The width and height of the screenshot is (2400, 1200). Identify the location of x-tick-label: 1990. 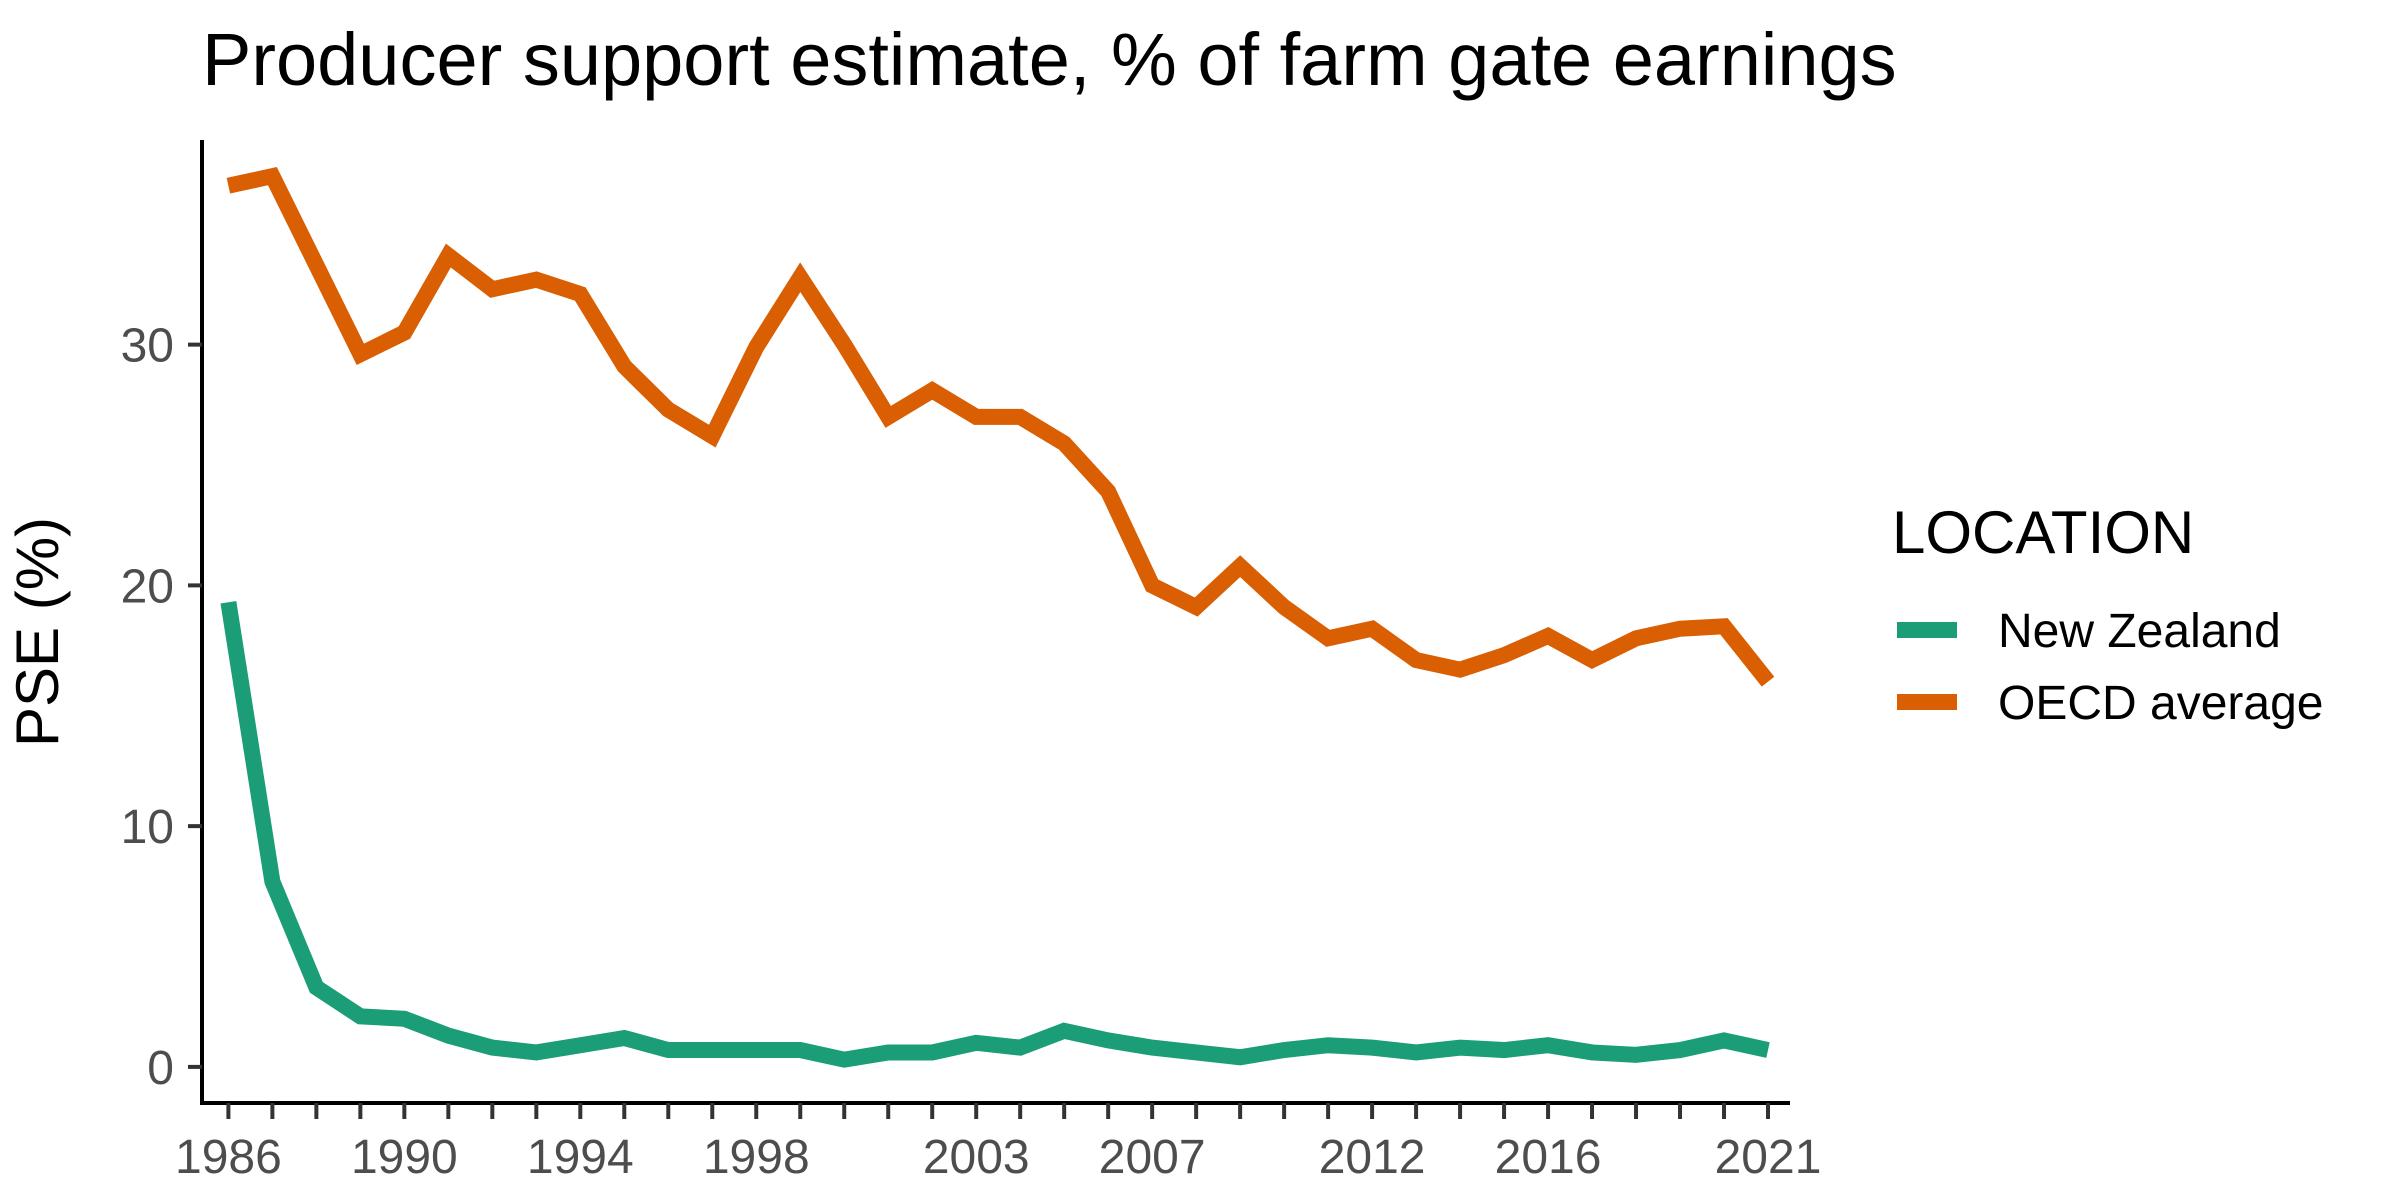
(404, 1157).